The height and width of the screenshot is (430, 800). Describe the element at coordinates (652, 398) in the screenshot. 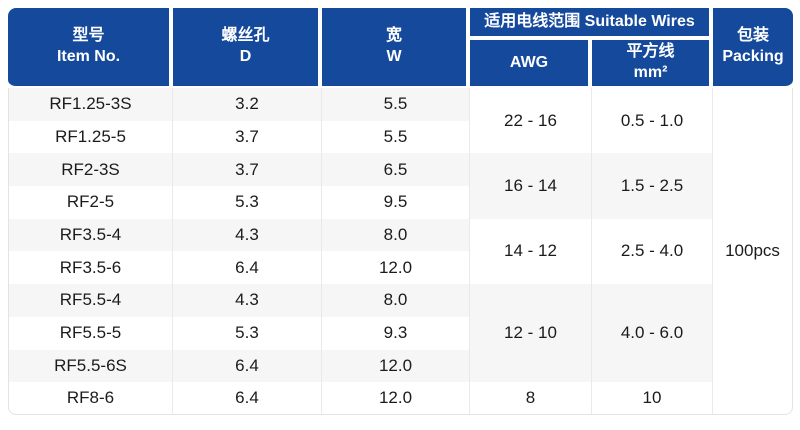

I see `mm2-range-cell: 10` at that location.